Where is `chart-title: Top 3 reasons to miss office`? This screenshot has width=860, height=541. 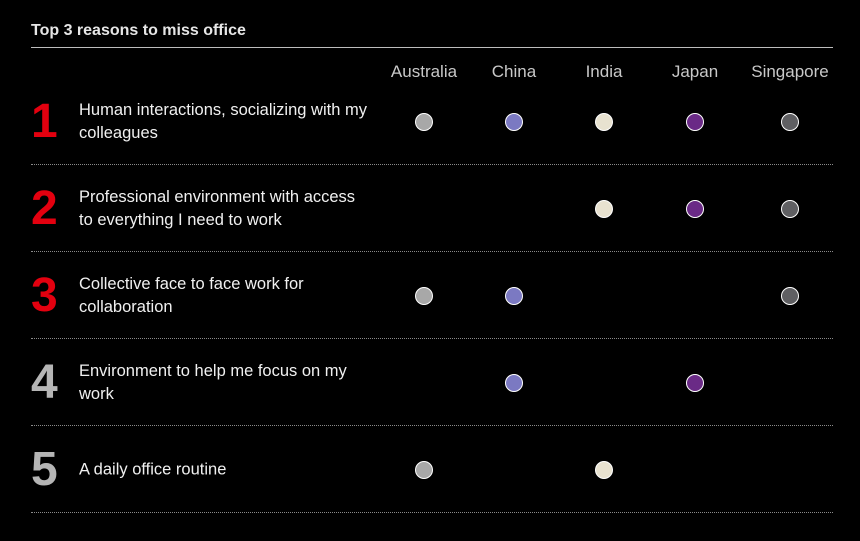
chart-title: Top 3 reasons to miss office is located at coordinates (138, 30).